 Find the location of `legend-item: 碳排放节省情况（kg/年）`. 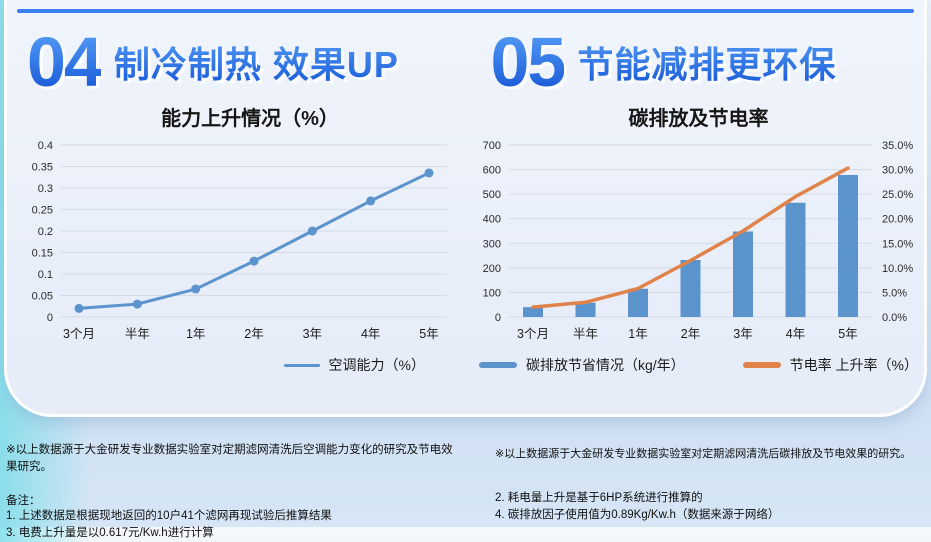

legend-item: 碳排放节省情况（kg/年） is located at coordinates (581, 365).